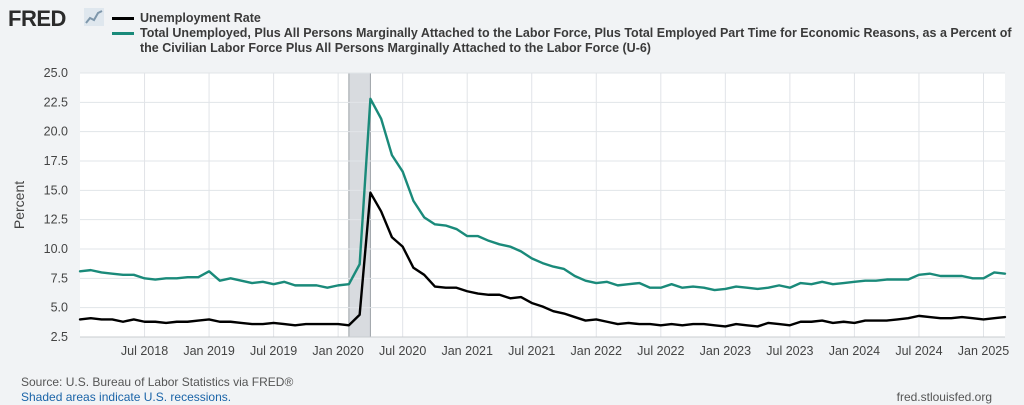  Describe the element at coordinates (789, 351) in the screenshot. I see `x-tick-label: Jul 2023` at that location.